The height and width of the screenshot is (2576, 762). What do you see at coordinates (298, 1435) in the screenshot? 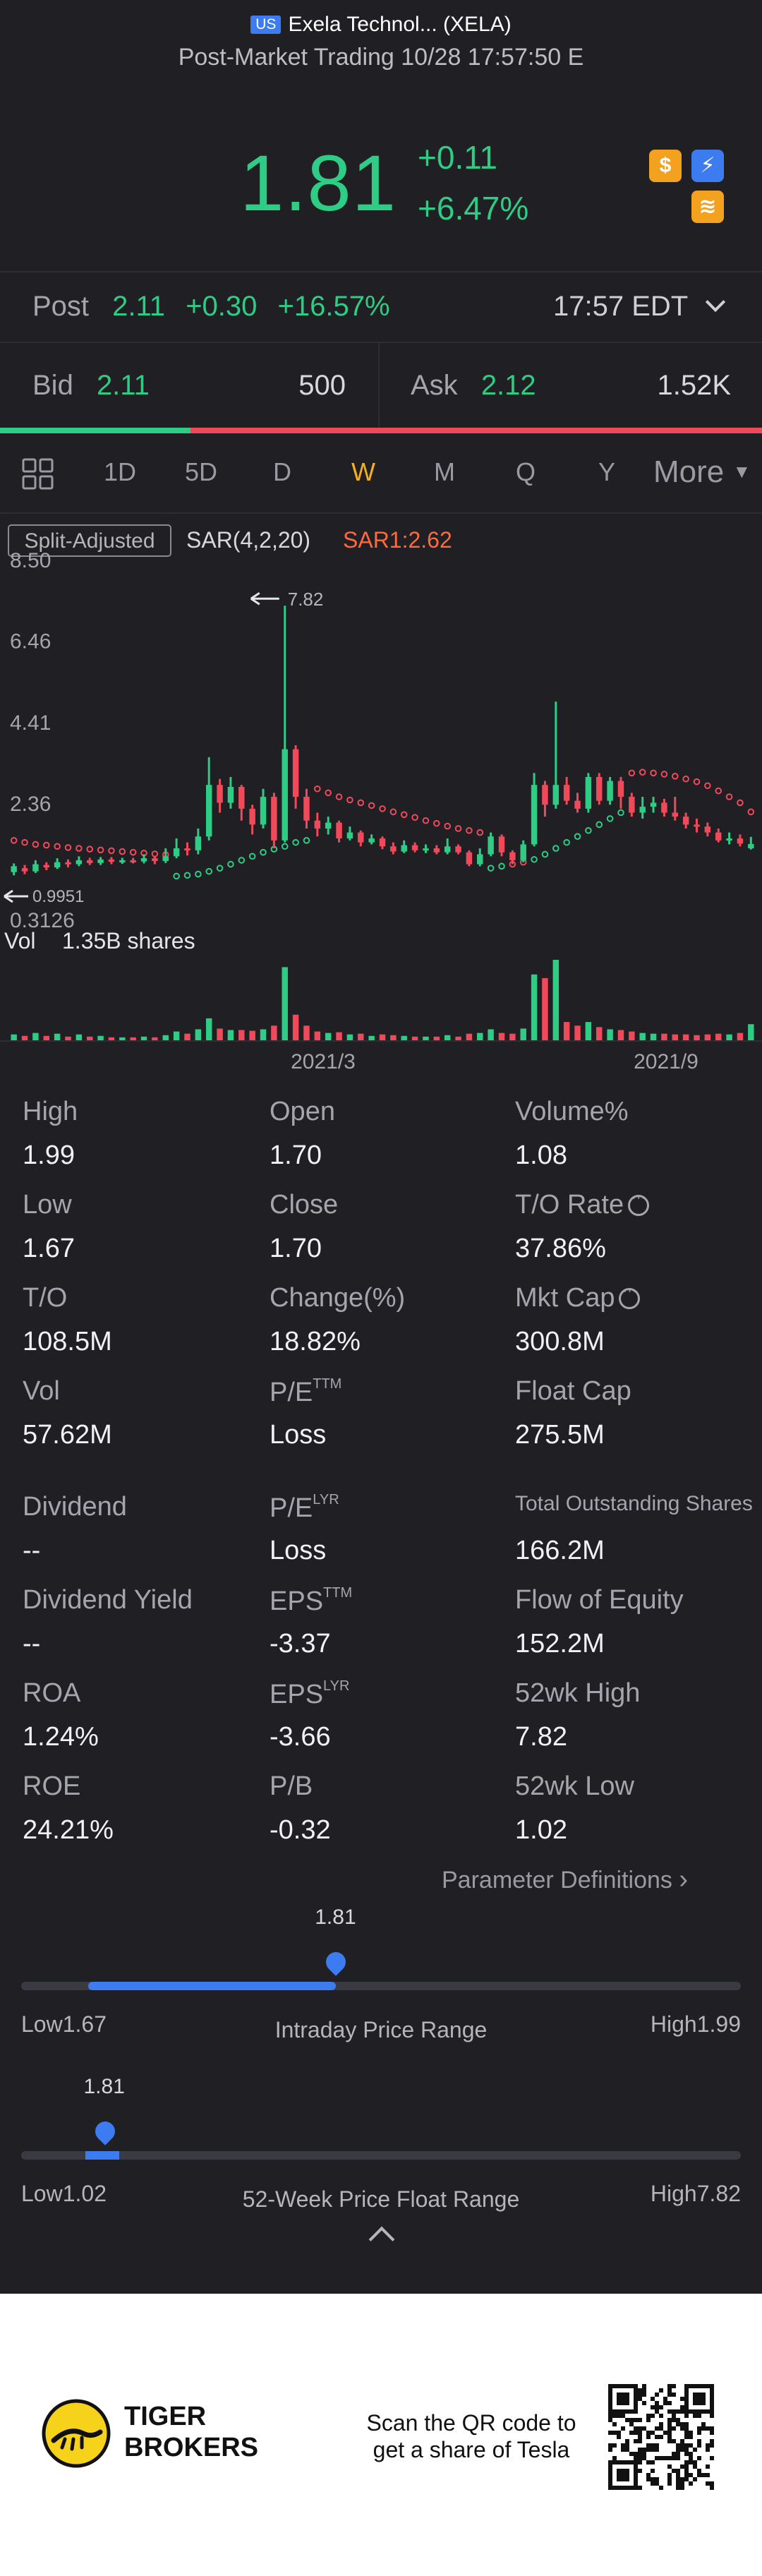
I see `stat-value-p-e-ttm: Loss` at bounding box center [298, 1435].